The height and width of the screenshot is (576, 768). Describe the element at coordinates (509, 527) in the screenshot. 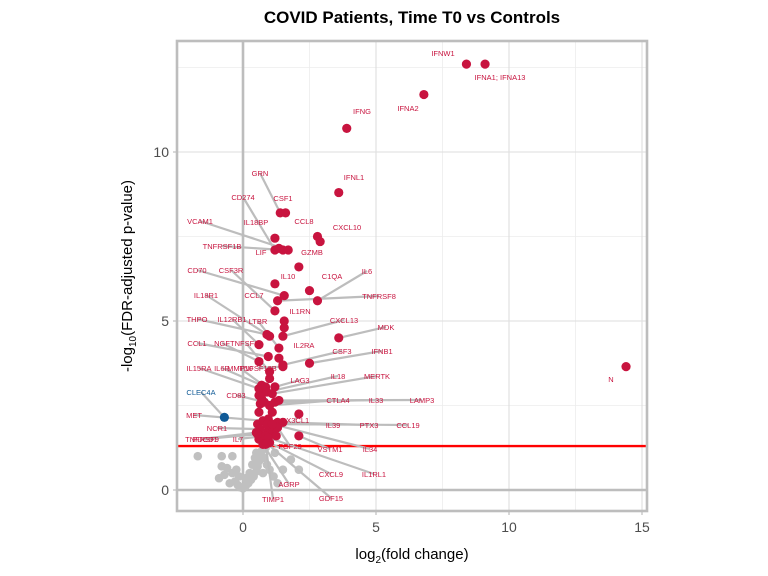

I see `x-tick-label: 10` at that location.